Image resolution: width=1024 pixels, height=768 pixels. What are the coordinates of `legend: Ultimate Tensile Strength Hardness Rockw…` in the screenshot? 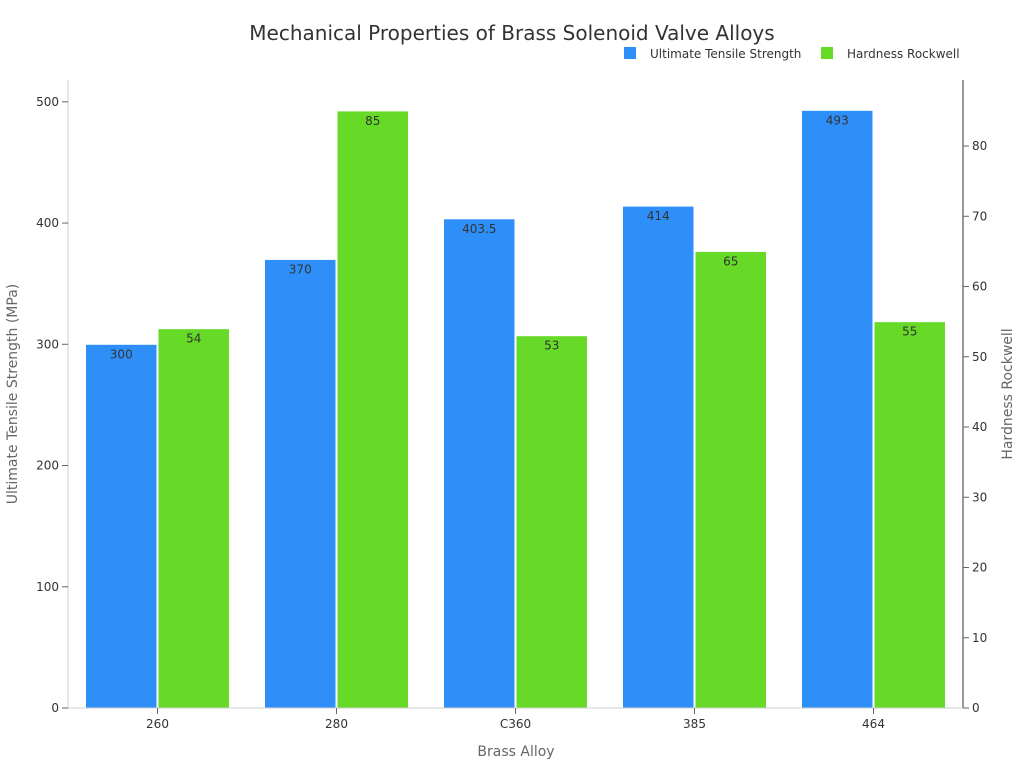 It's located at (792, 54).